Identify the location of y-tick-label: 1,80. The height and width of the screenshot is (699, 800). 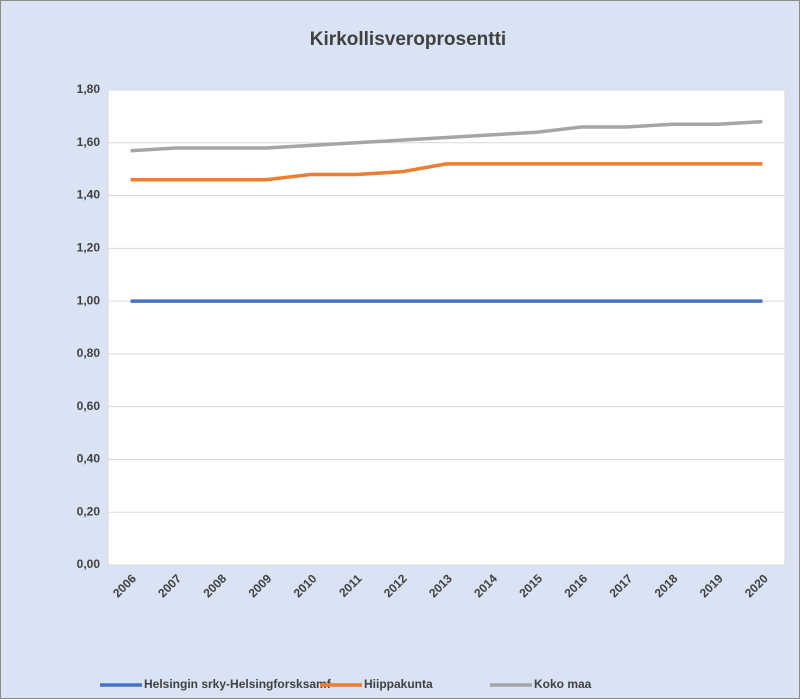
(89, 89).